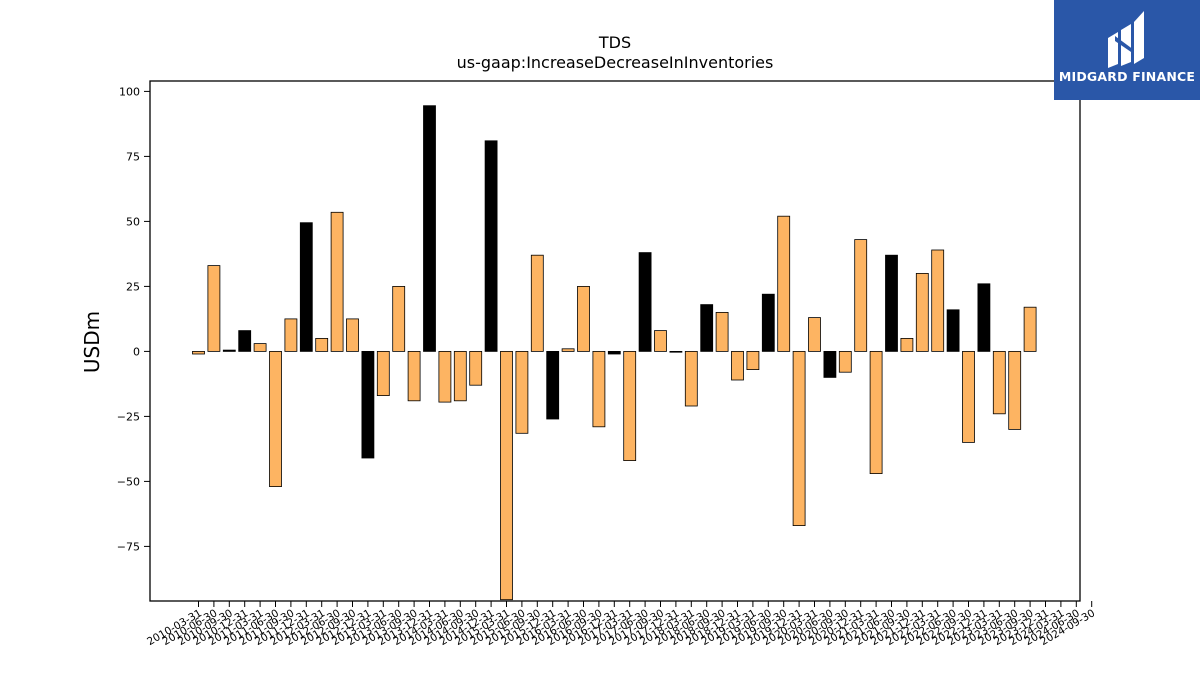  Describe the element at coordinates (128, 416) in the screenshot. I see `y-tick-label: −25` at that location.